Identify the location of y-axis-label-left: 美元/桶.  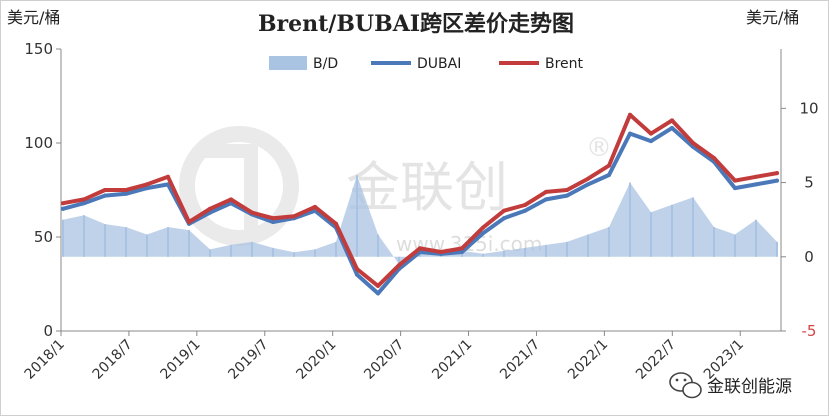
(33, 17).